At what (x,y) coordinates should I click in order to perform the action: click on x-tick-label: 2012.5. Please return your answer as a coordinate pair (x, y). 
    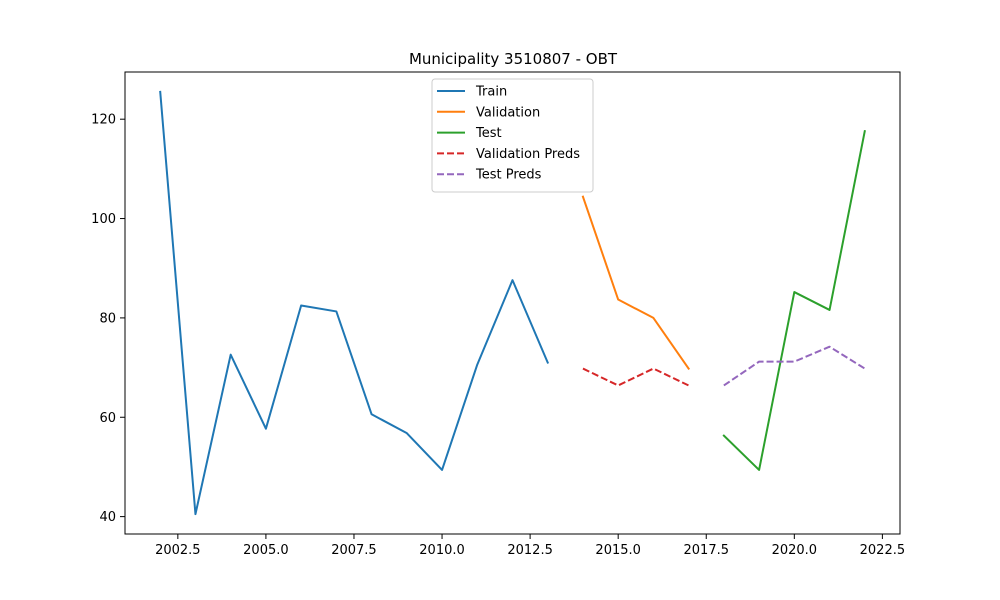
    Looking at the image, I should click on (530, 550).